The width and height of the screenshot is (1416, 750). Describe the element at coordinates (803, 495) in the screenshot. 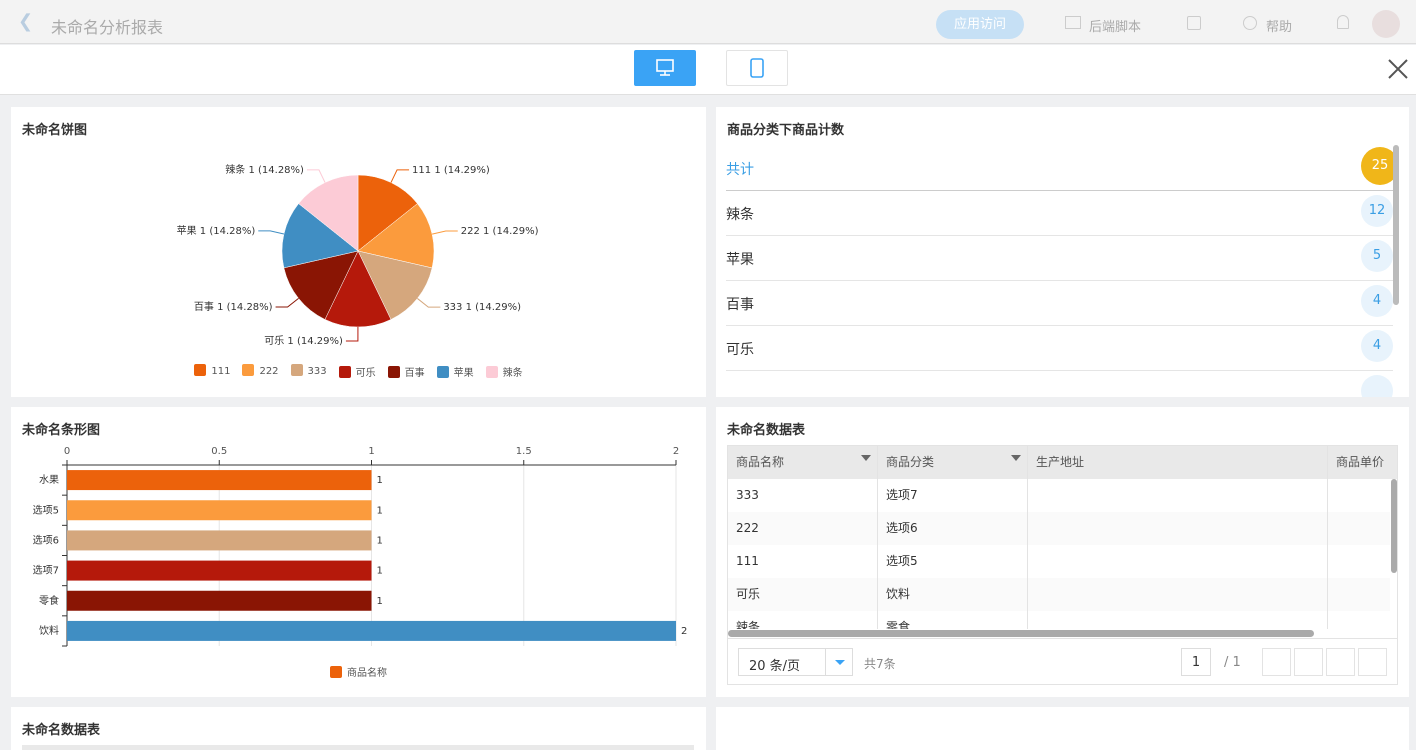

I see `table-cell: 333` at that location.